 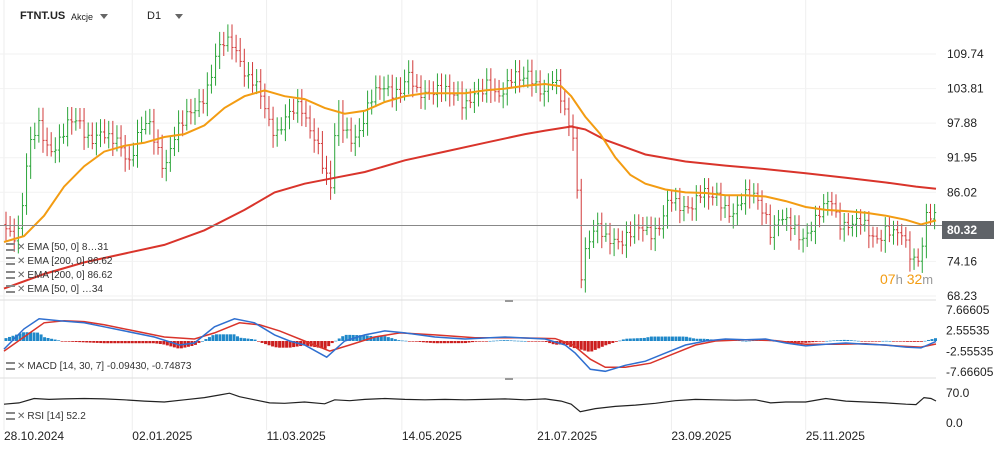 I want to click on rsi-line, so click(x=470, y=402).